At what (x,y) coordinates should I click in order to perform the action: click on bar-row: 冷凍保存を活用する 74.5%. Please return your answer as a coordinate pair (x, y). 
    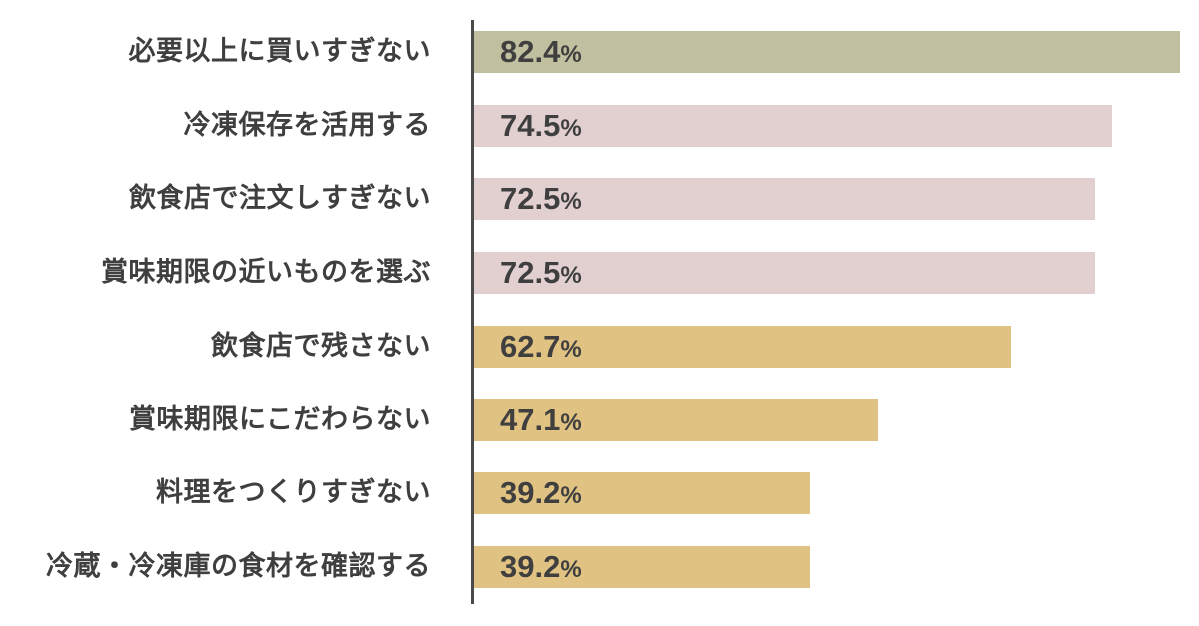
    Looking at the image, I should click on (599, 126).